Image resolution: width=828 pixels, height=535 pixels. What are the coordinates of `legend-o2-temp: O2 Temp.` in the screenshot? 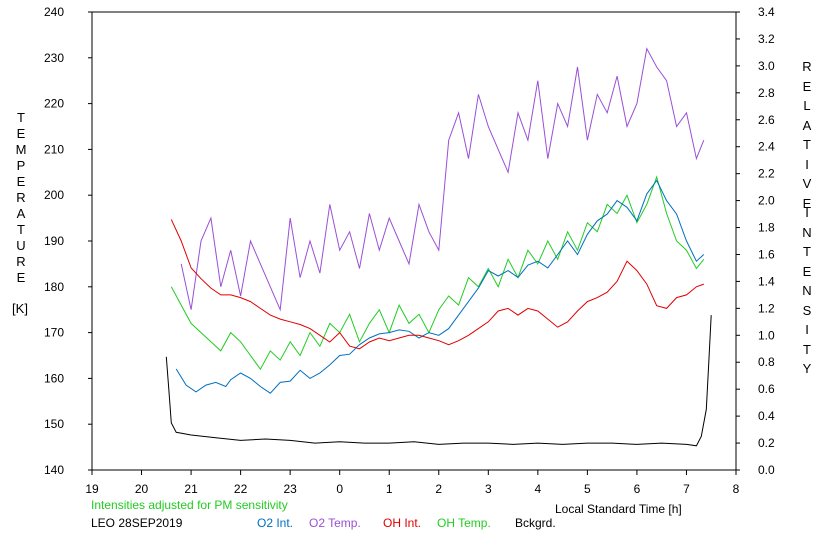 It's located at (335, 523).